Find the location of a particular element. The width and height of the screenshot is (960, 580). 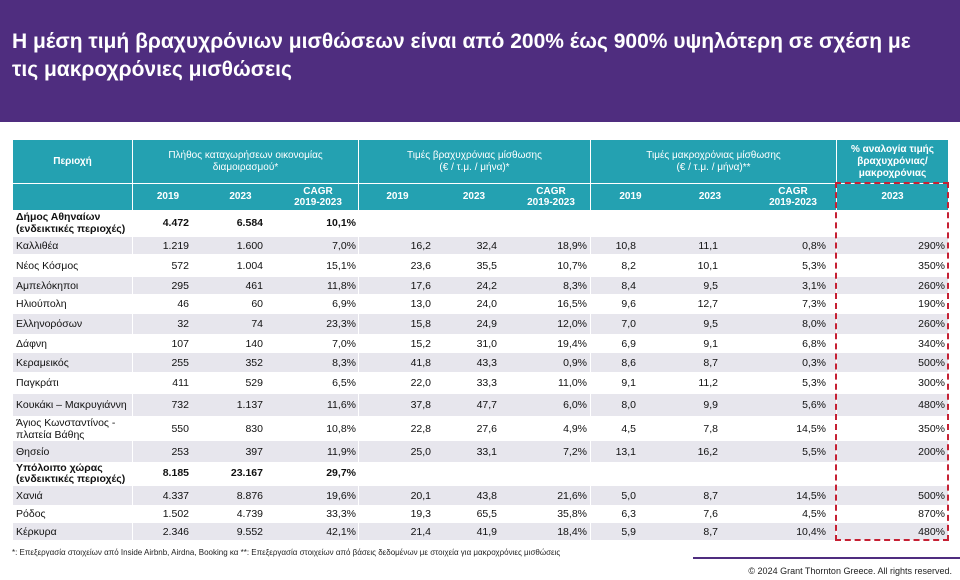

listings-cagr-cell: 15,1% is located at coordinates (341, 265).